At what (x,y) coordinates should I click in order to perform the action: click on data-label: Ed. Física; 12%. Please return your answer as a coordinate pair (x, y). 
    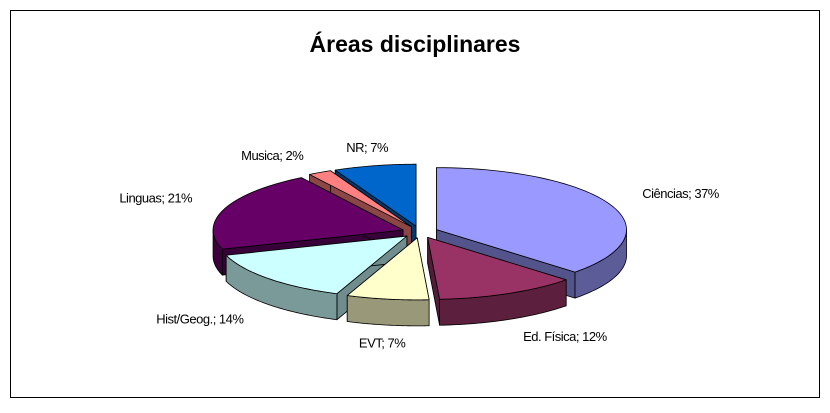
    Looking at the image, I should click on (565, 336).